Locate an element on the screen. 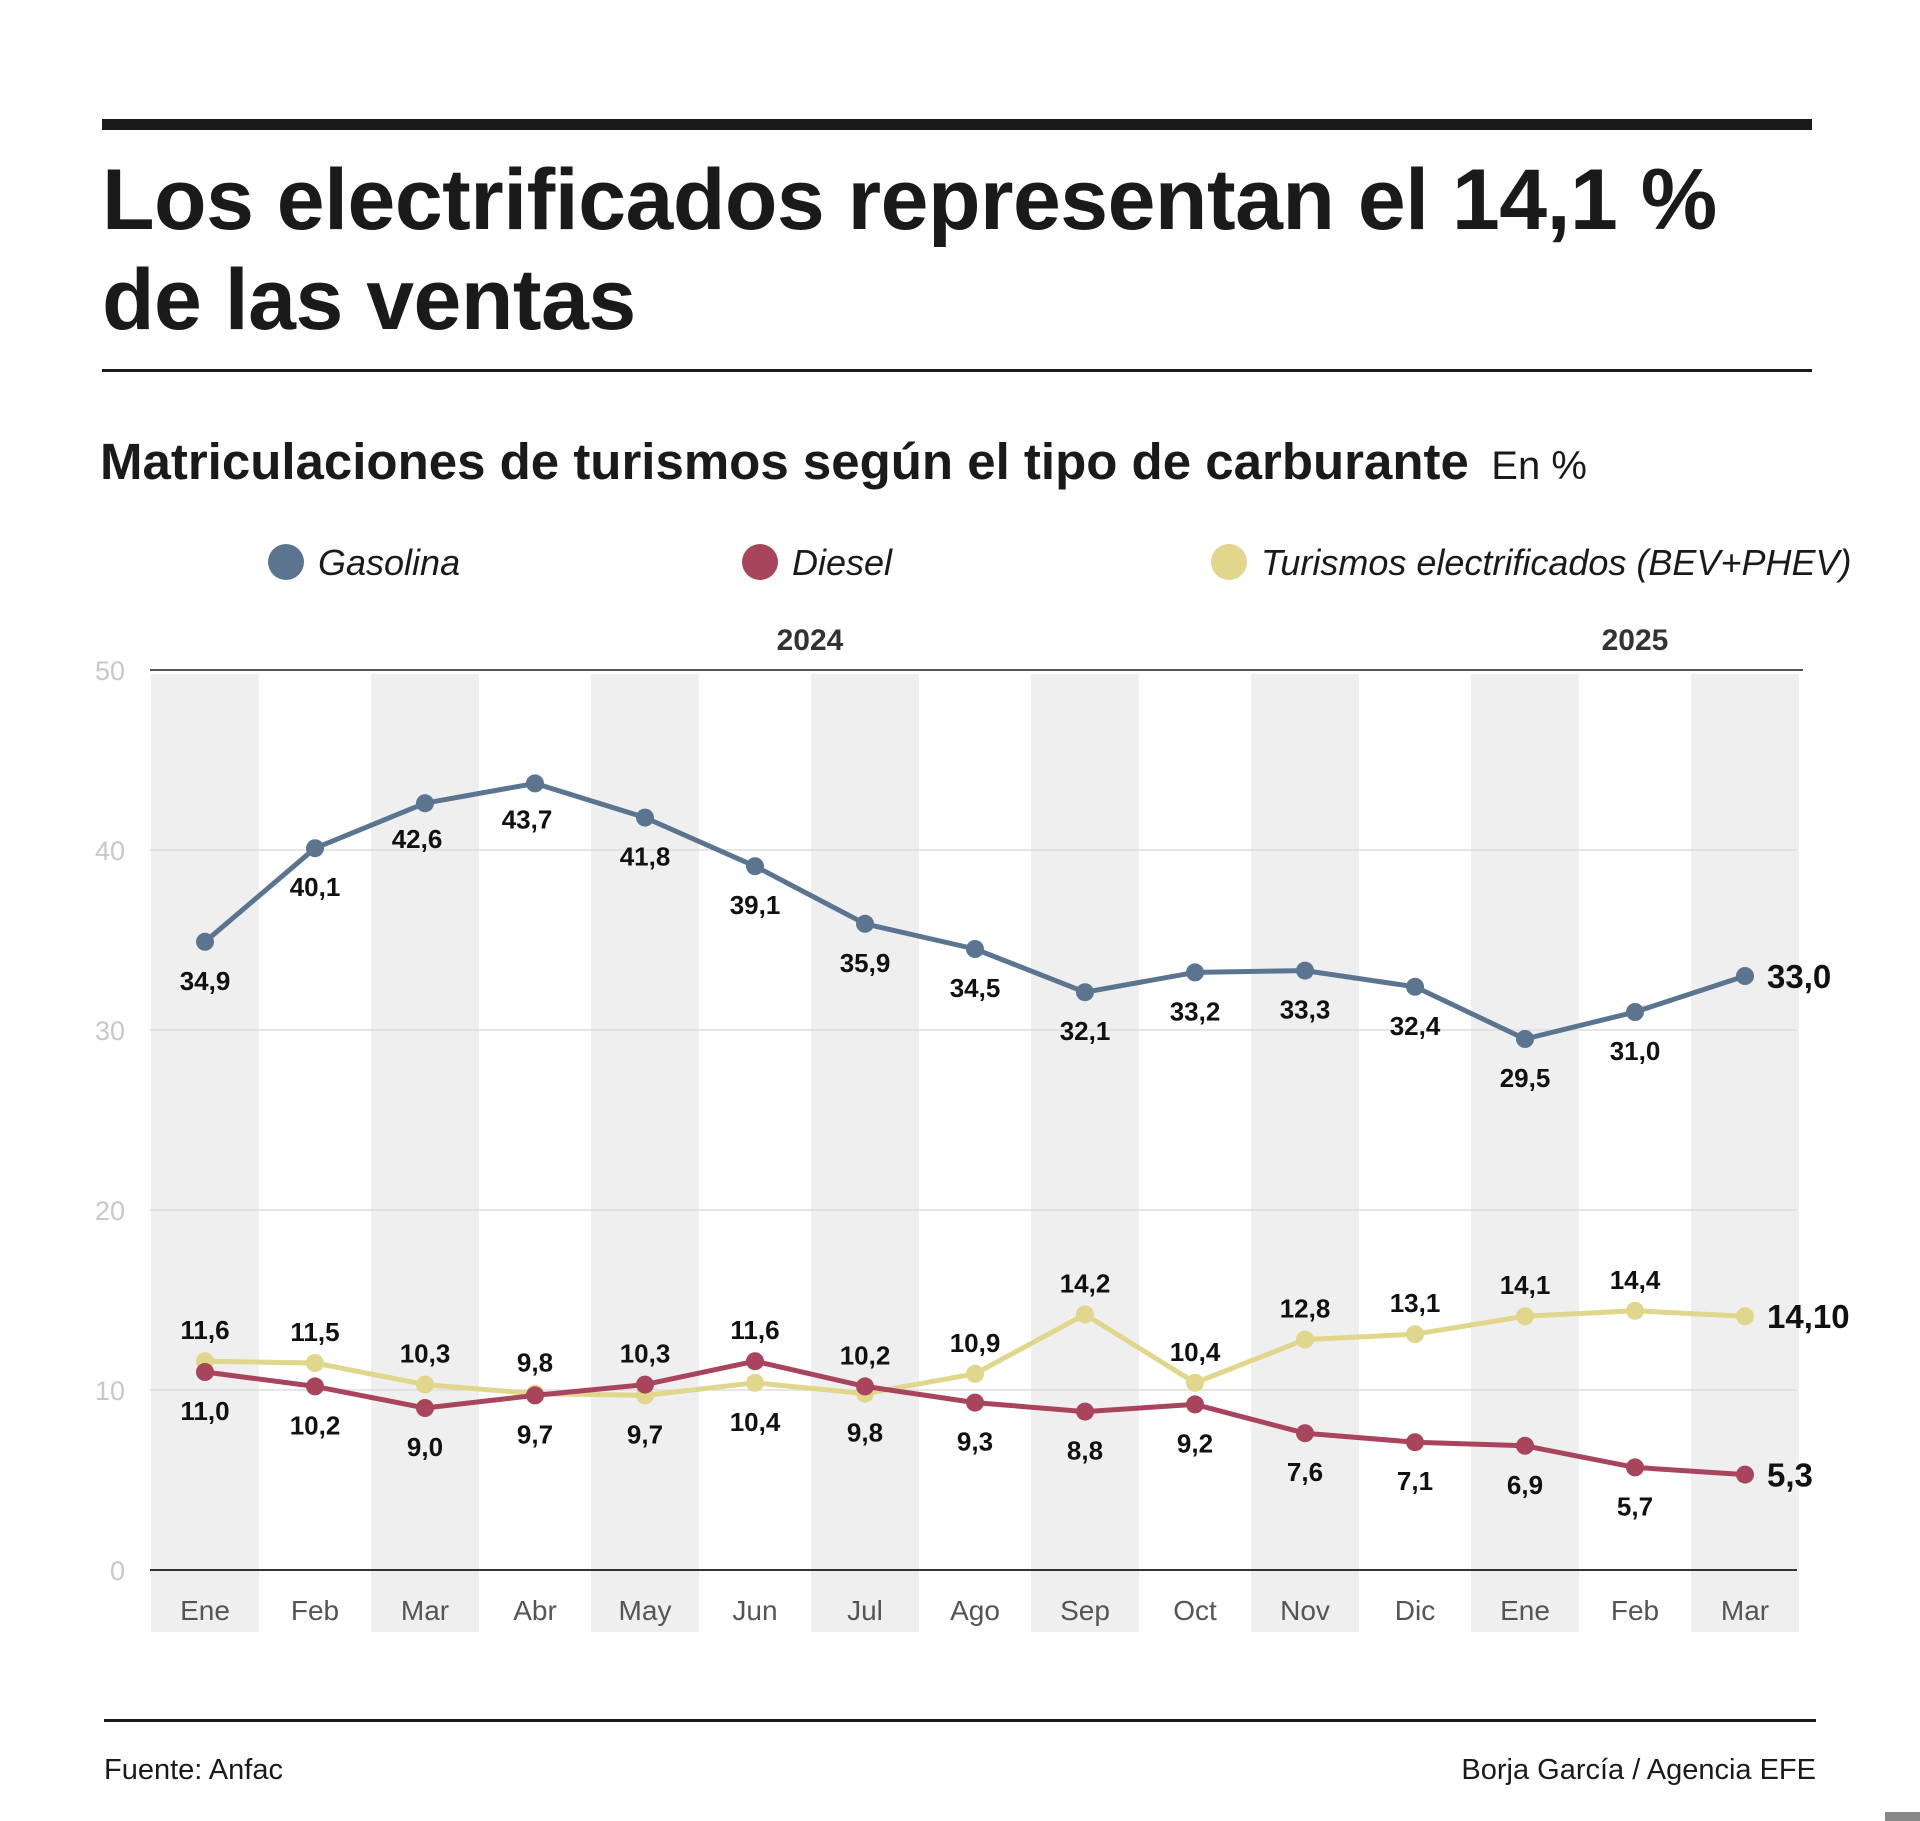 This screenshot has height=1821, width=1920. data-label: 11,0 is located at coordinates (204, 1411).